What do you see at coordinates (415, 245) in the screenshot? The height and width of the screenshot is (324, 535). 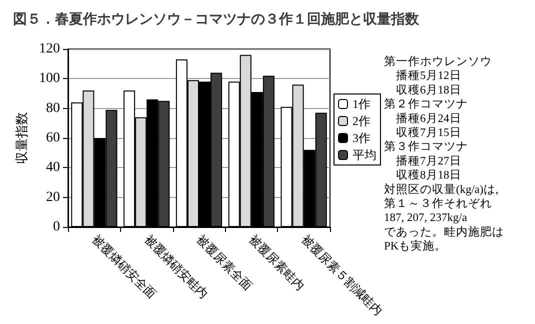 I see `text: PKも実施。` at bounding box center [415, 245].